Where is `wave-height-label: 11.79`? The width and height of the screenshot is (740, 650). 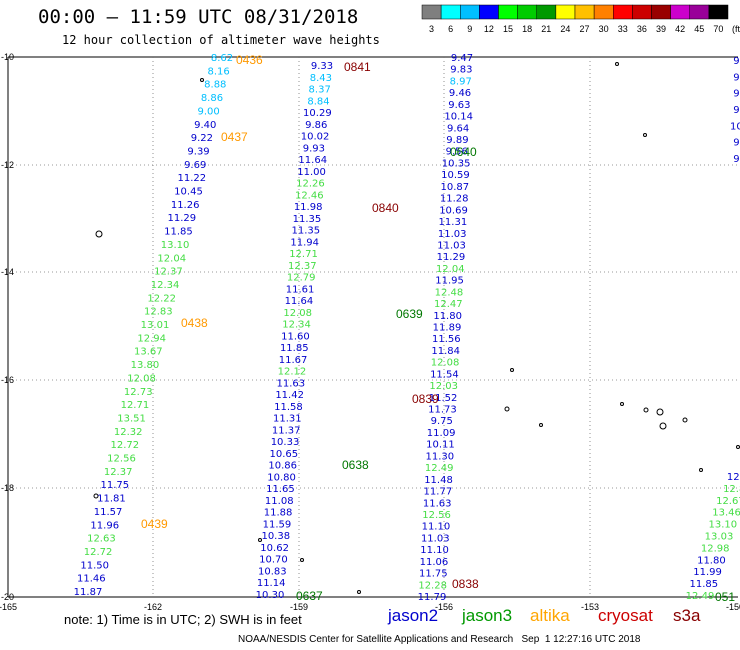 wave-height-label: 11.79 is located at coordinates (432, 597).